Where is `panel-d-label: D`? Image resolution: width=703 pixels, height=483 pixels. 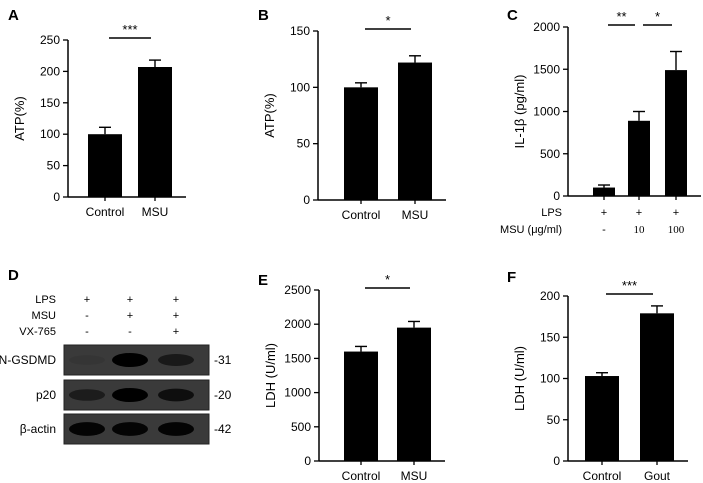
panel-d-label: D is located at coordinates (13, 275).